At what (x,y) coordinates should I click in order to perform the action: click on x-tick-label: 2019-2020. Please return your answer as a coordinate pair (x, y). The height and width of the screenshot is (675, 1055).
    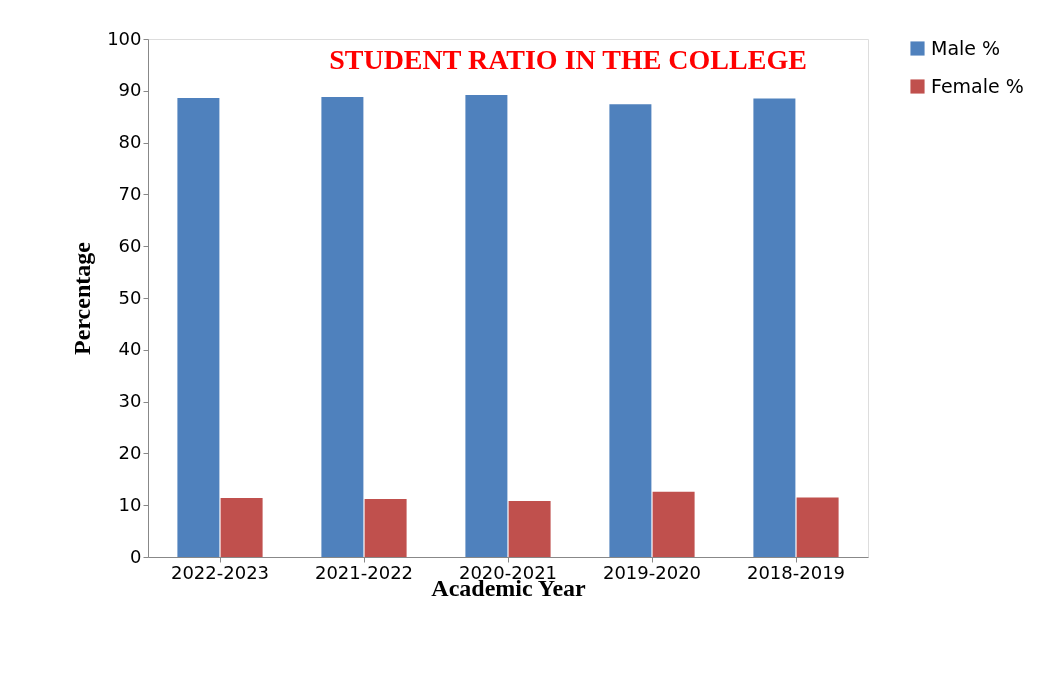
    Looking at the image, I should click on (652, 572).